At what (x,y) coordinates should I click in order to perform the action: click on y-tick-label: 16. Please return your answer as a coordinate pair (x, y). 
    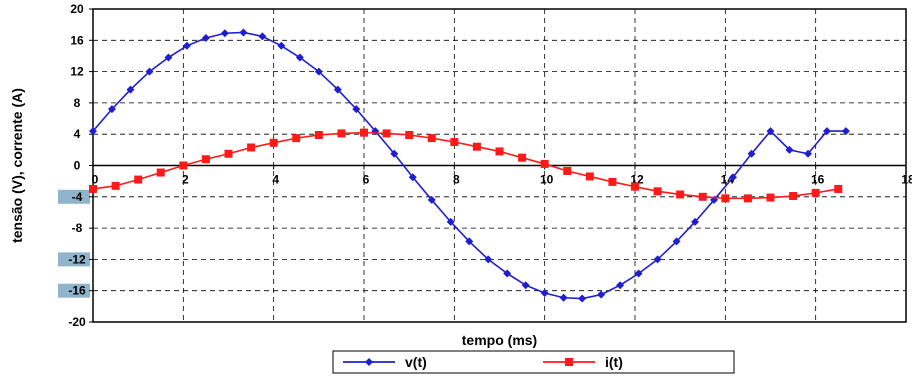
    Looking at the image, I should click on (77, 40).